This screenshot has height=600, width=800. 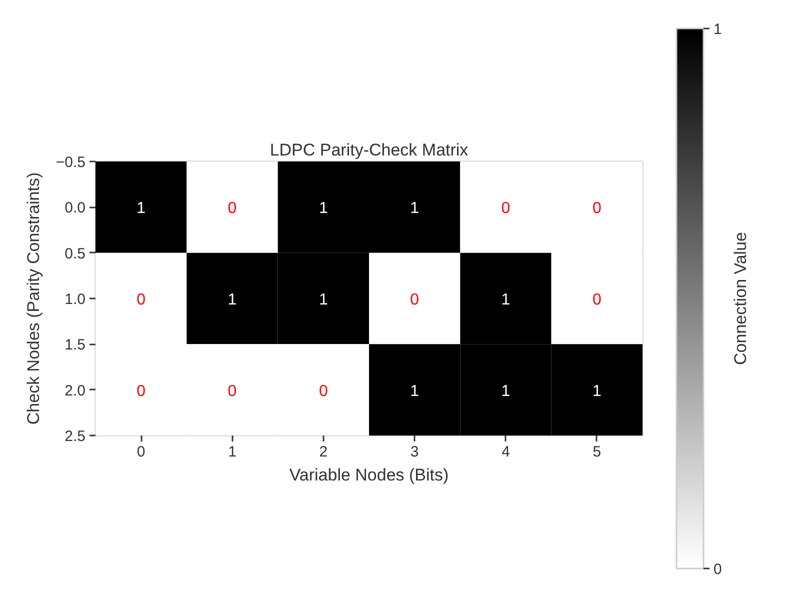 What do you see at coordinates (75, 391) in the screenshot?
I see `y-tick-label: 2.0` at bounding box center [75, 391].